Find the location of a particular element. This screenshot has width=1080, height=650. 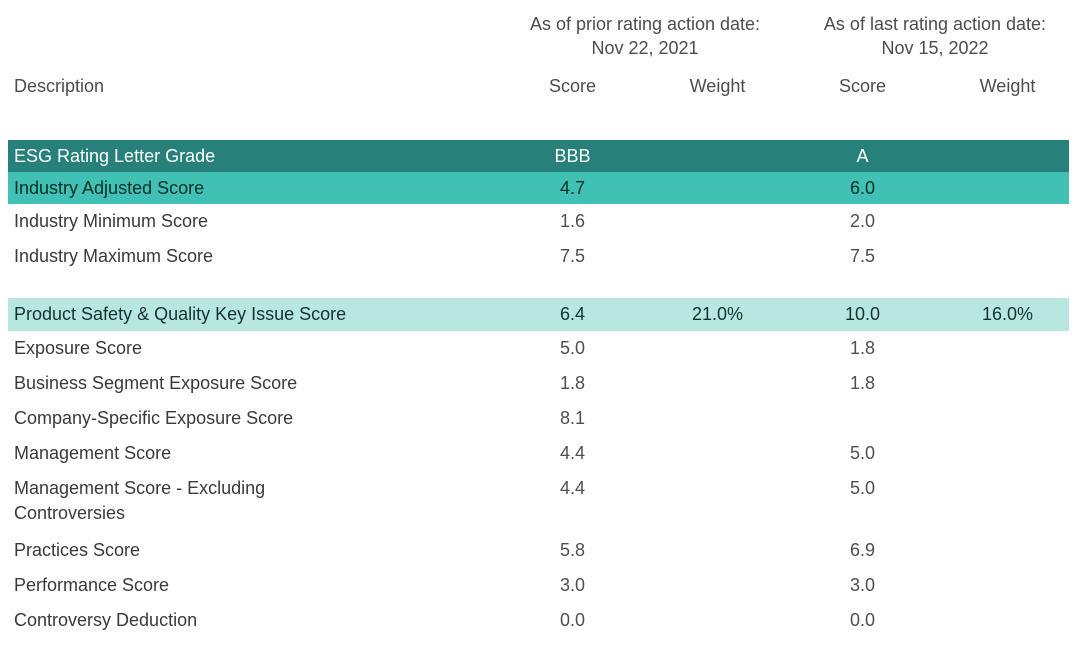

score-prior-value-text: 6.4 is located at coordinates (572, 314).